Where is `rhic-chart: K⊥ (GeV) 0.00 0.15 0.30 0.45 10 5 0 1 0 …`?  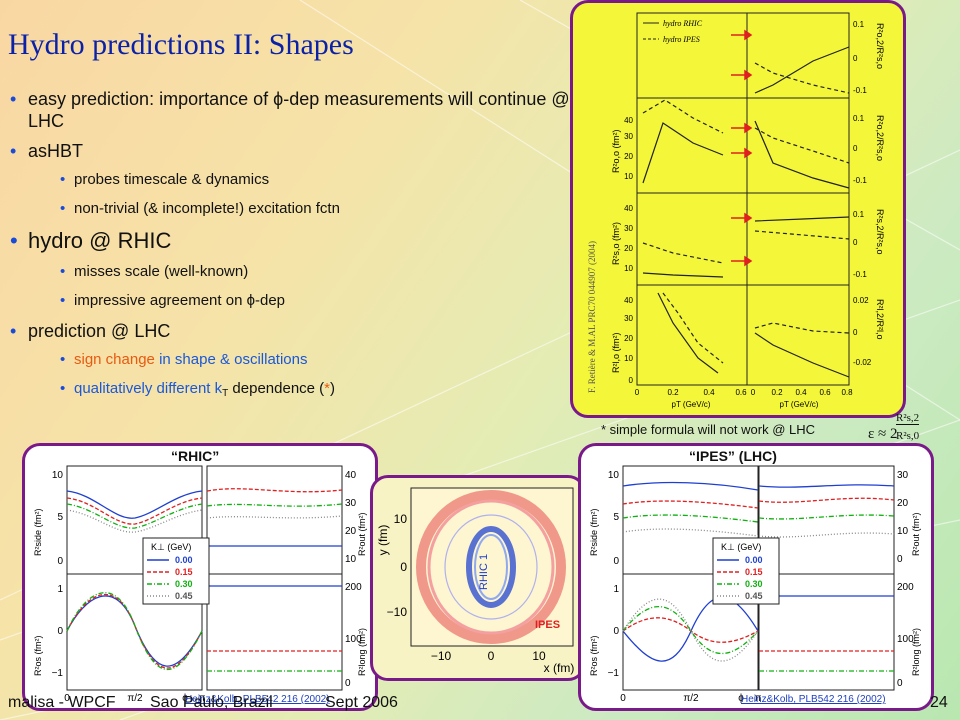
rhic-chart: K⊥ (GeV) 0.00 0.15 0.30 0.45 10 5 0 1 0 … is located at coordinates (200, 584).